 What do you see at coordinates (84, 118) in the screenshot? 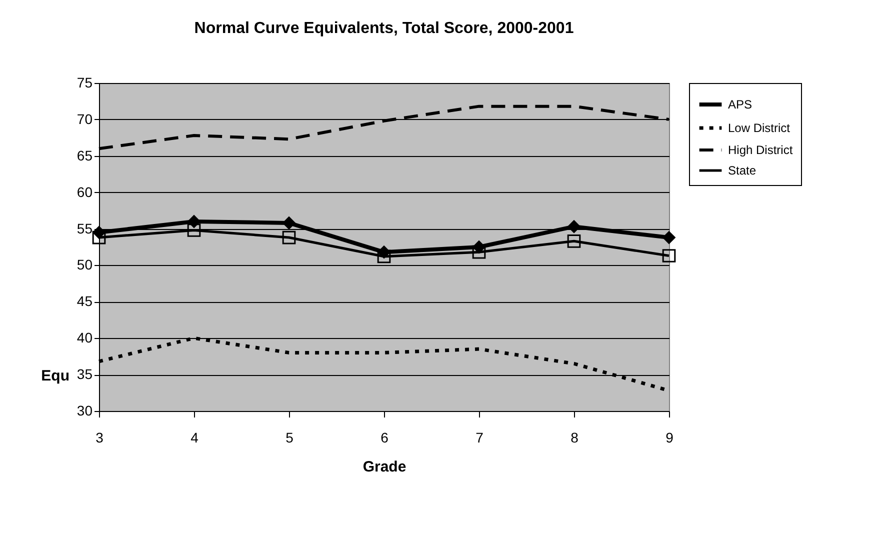
I see `y-tick-label: 70` at bounding box center [84, 118].